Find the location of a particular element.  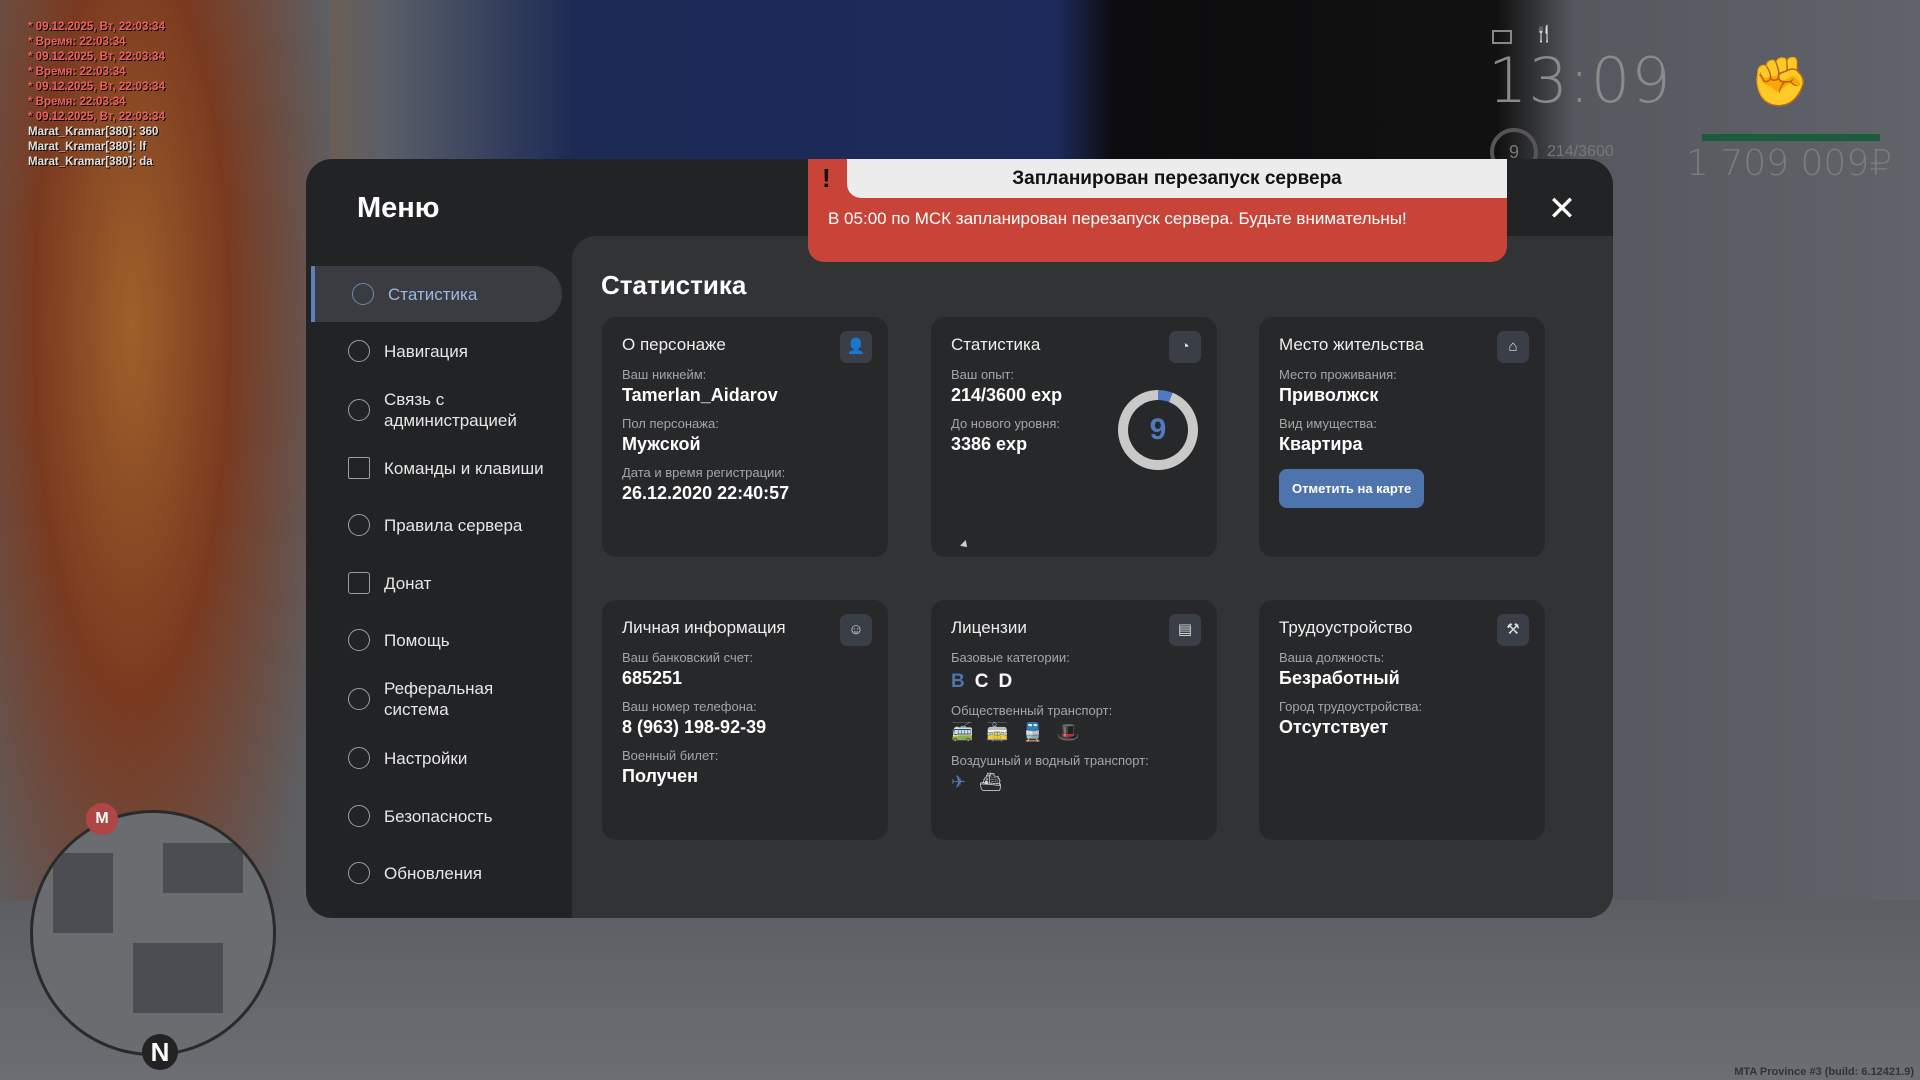

health-bar is located at coordinates (1791, 137).